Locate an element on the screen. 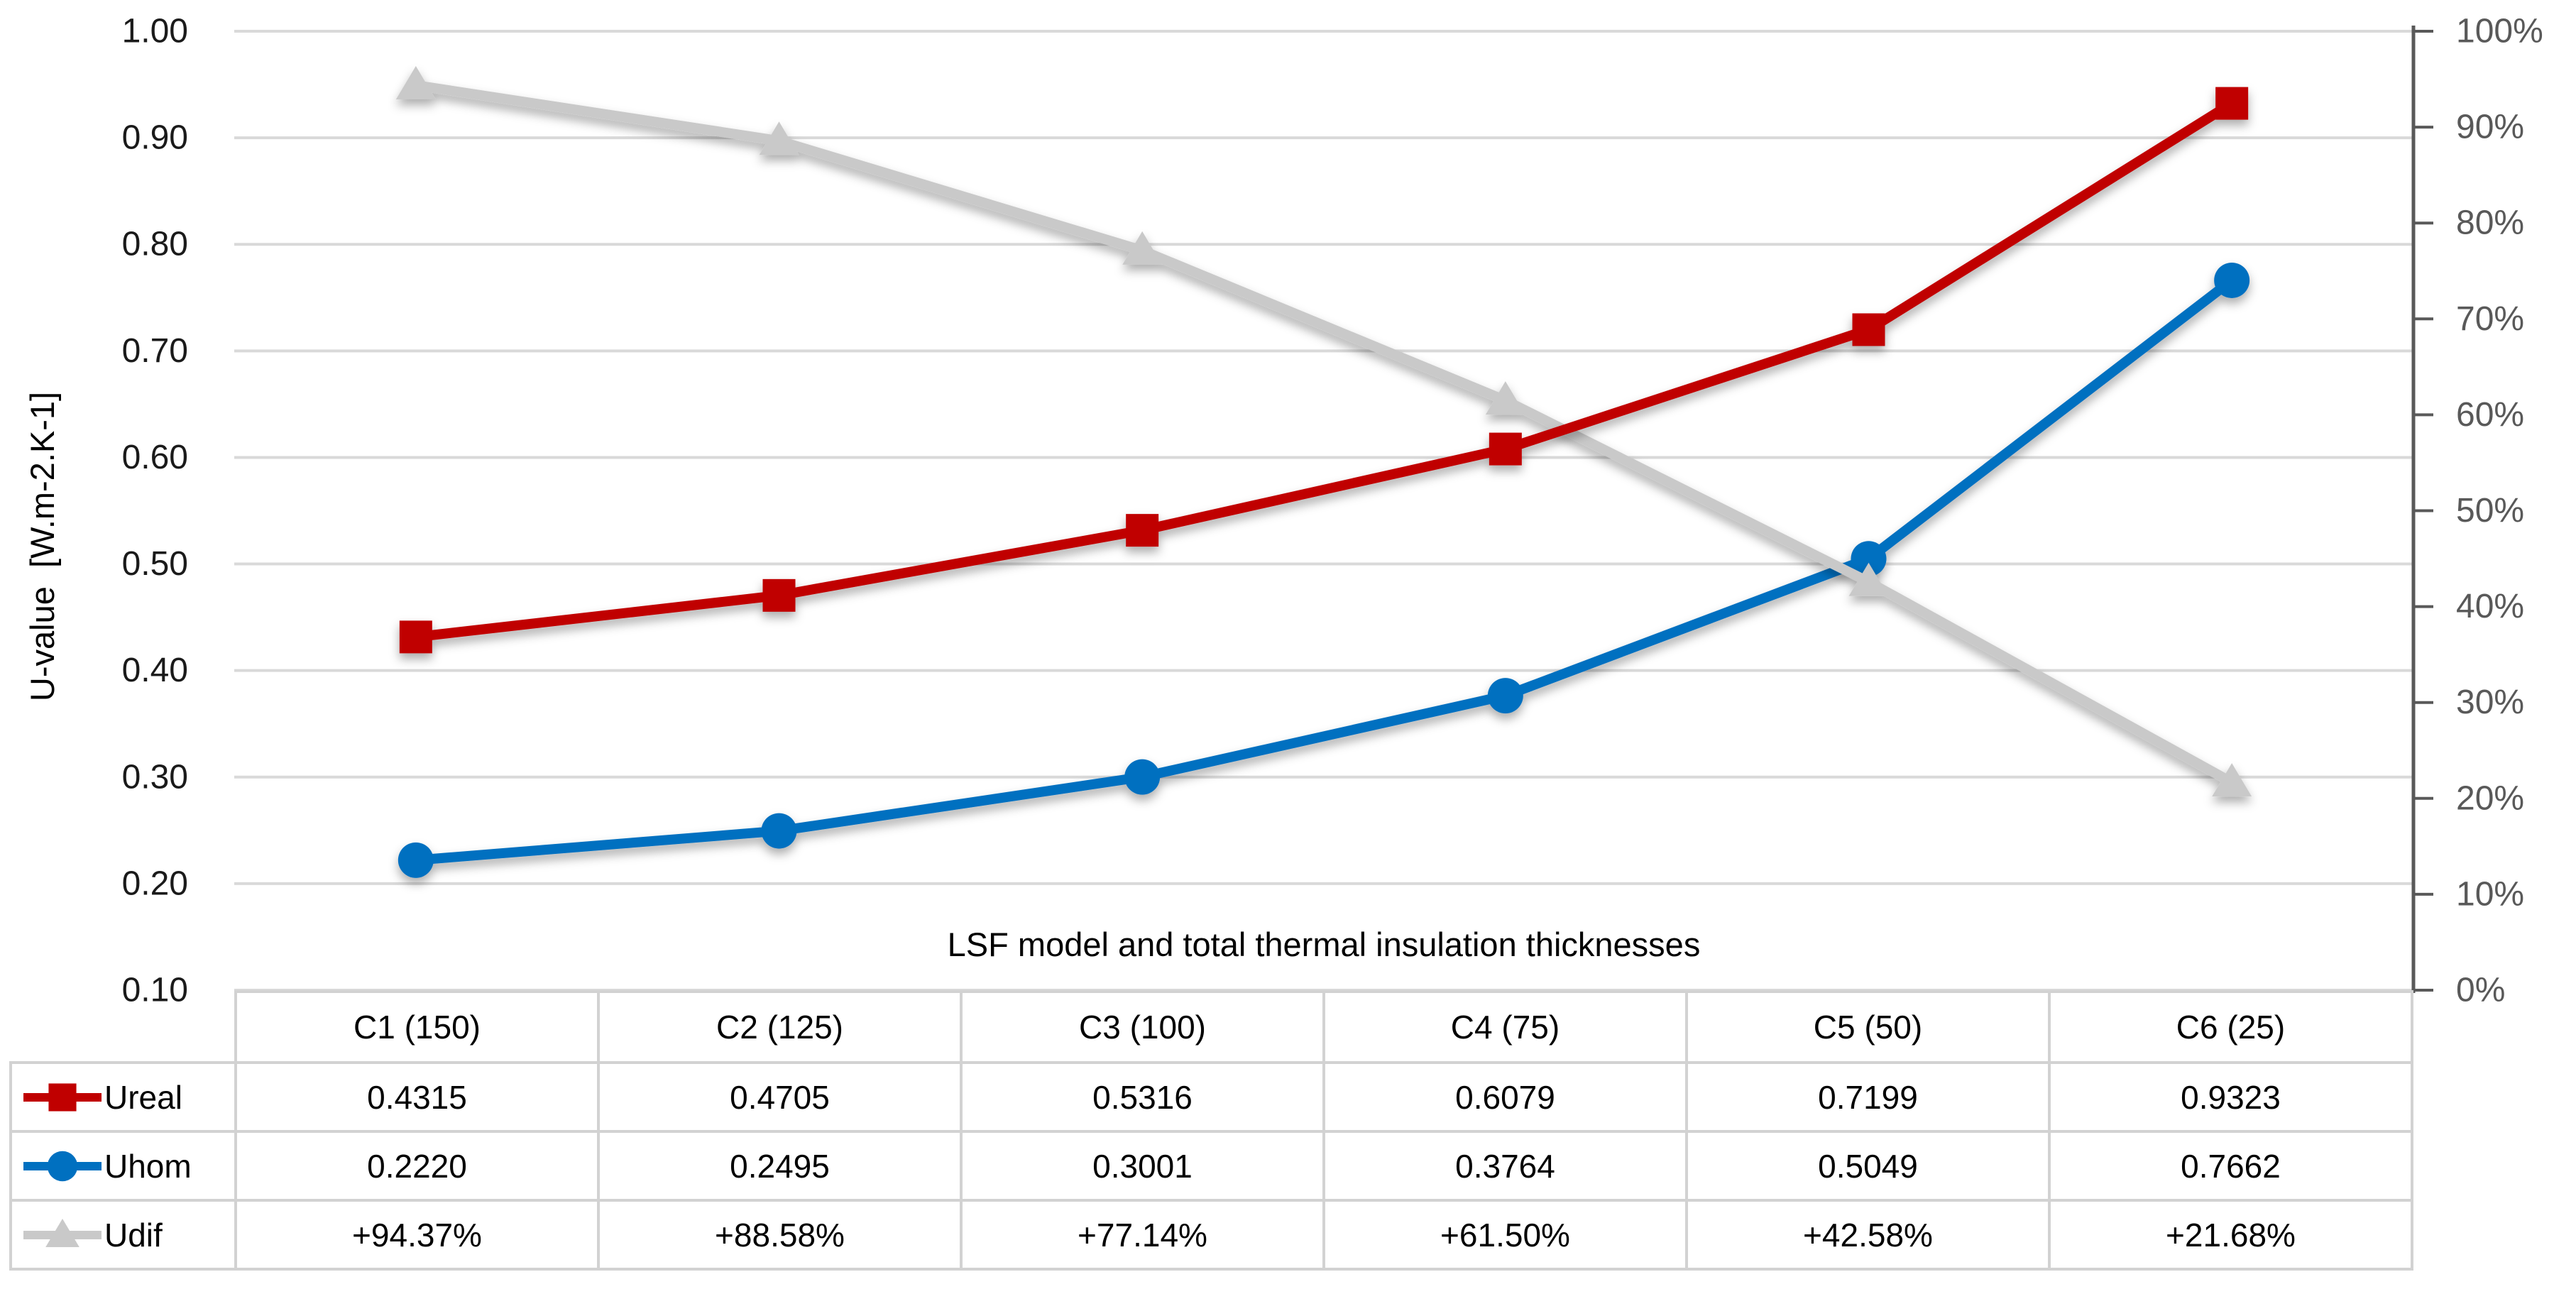  circle-legend-key-icon is located at coordinates (62, 1166).